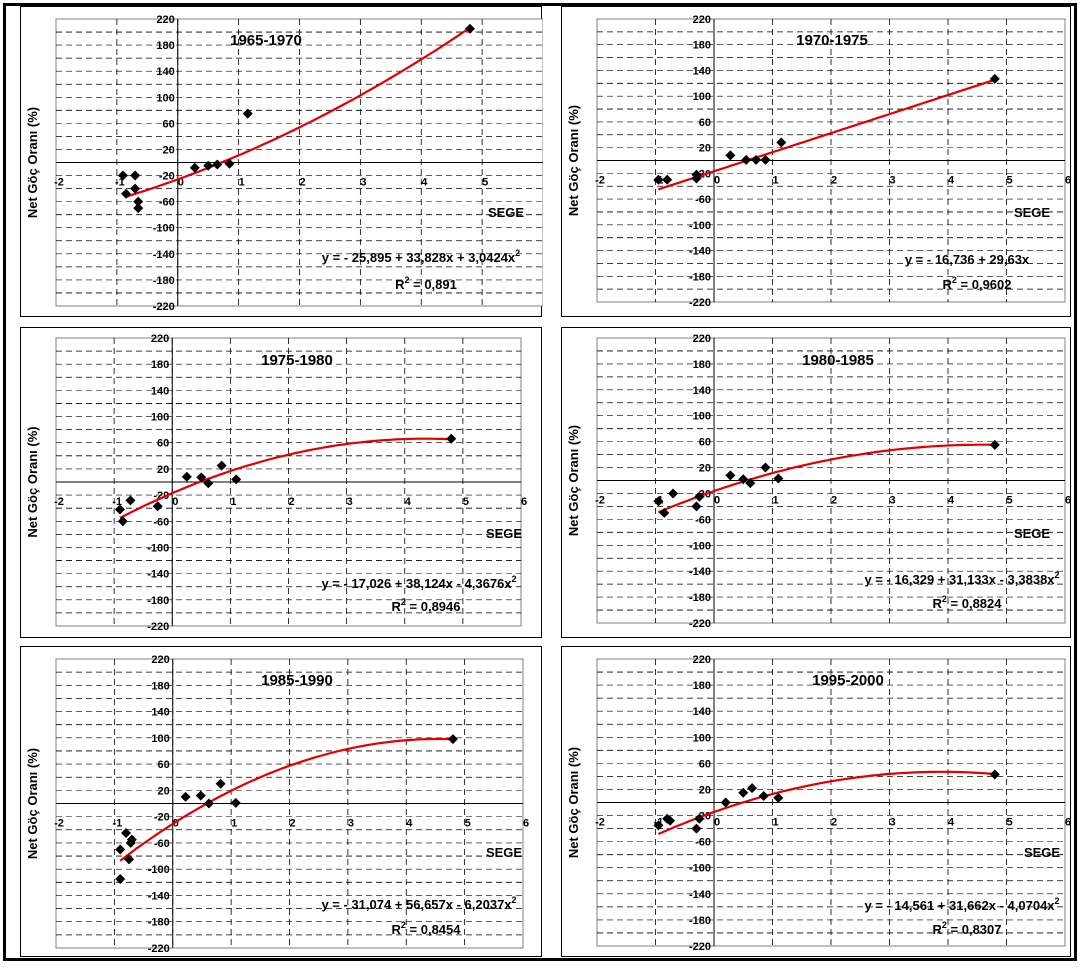 This screenshot has height=969, width=1086. I want to click on y-tick-label: -100, so click(159, 870).